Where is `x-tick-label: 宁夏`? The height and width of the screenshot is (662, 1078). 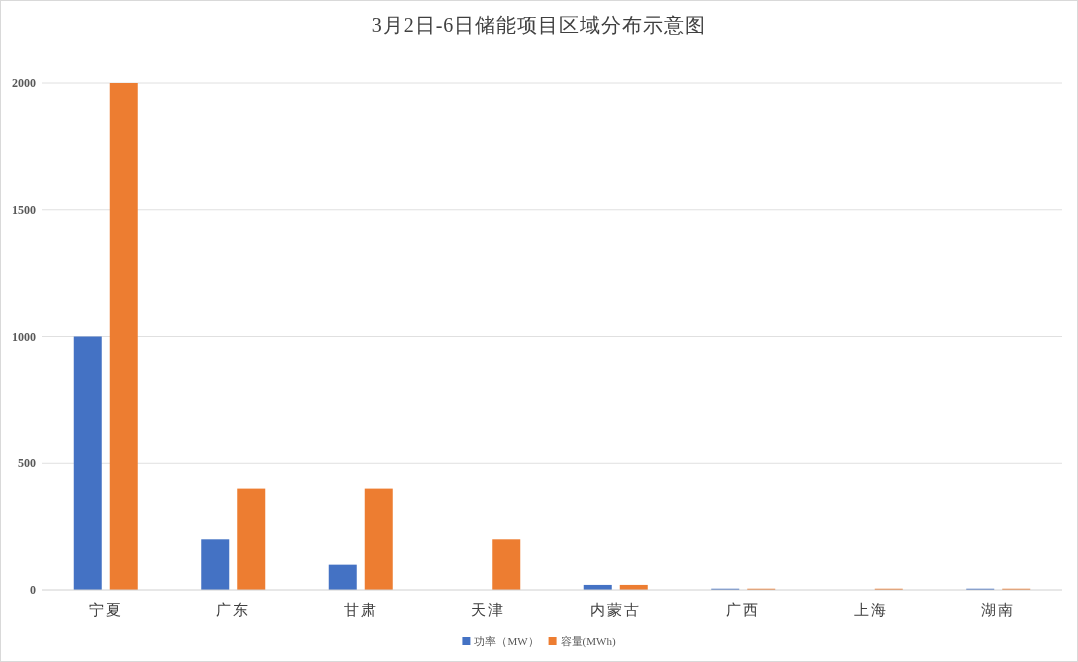 x-tick-label: 宁夏 is located at coordinates (105, 610).